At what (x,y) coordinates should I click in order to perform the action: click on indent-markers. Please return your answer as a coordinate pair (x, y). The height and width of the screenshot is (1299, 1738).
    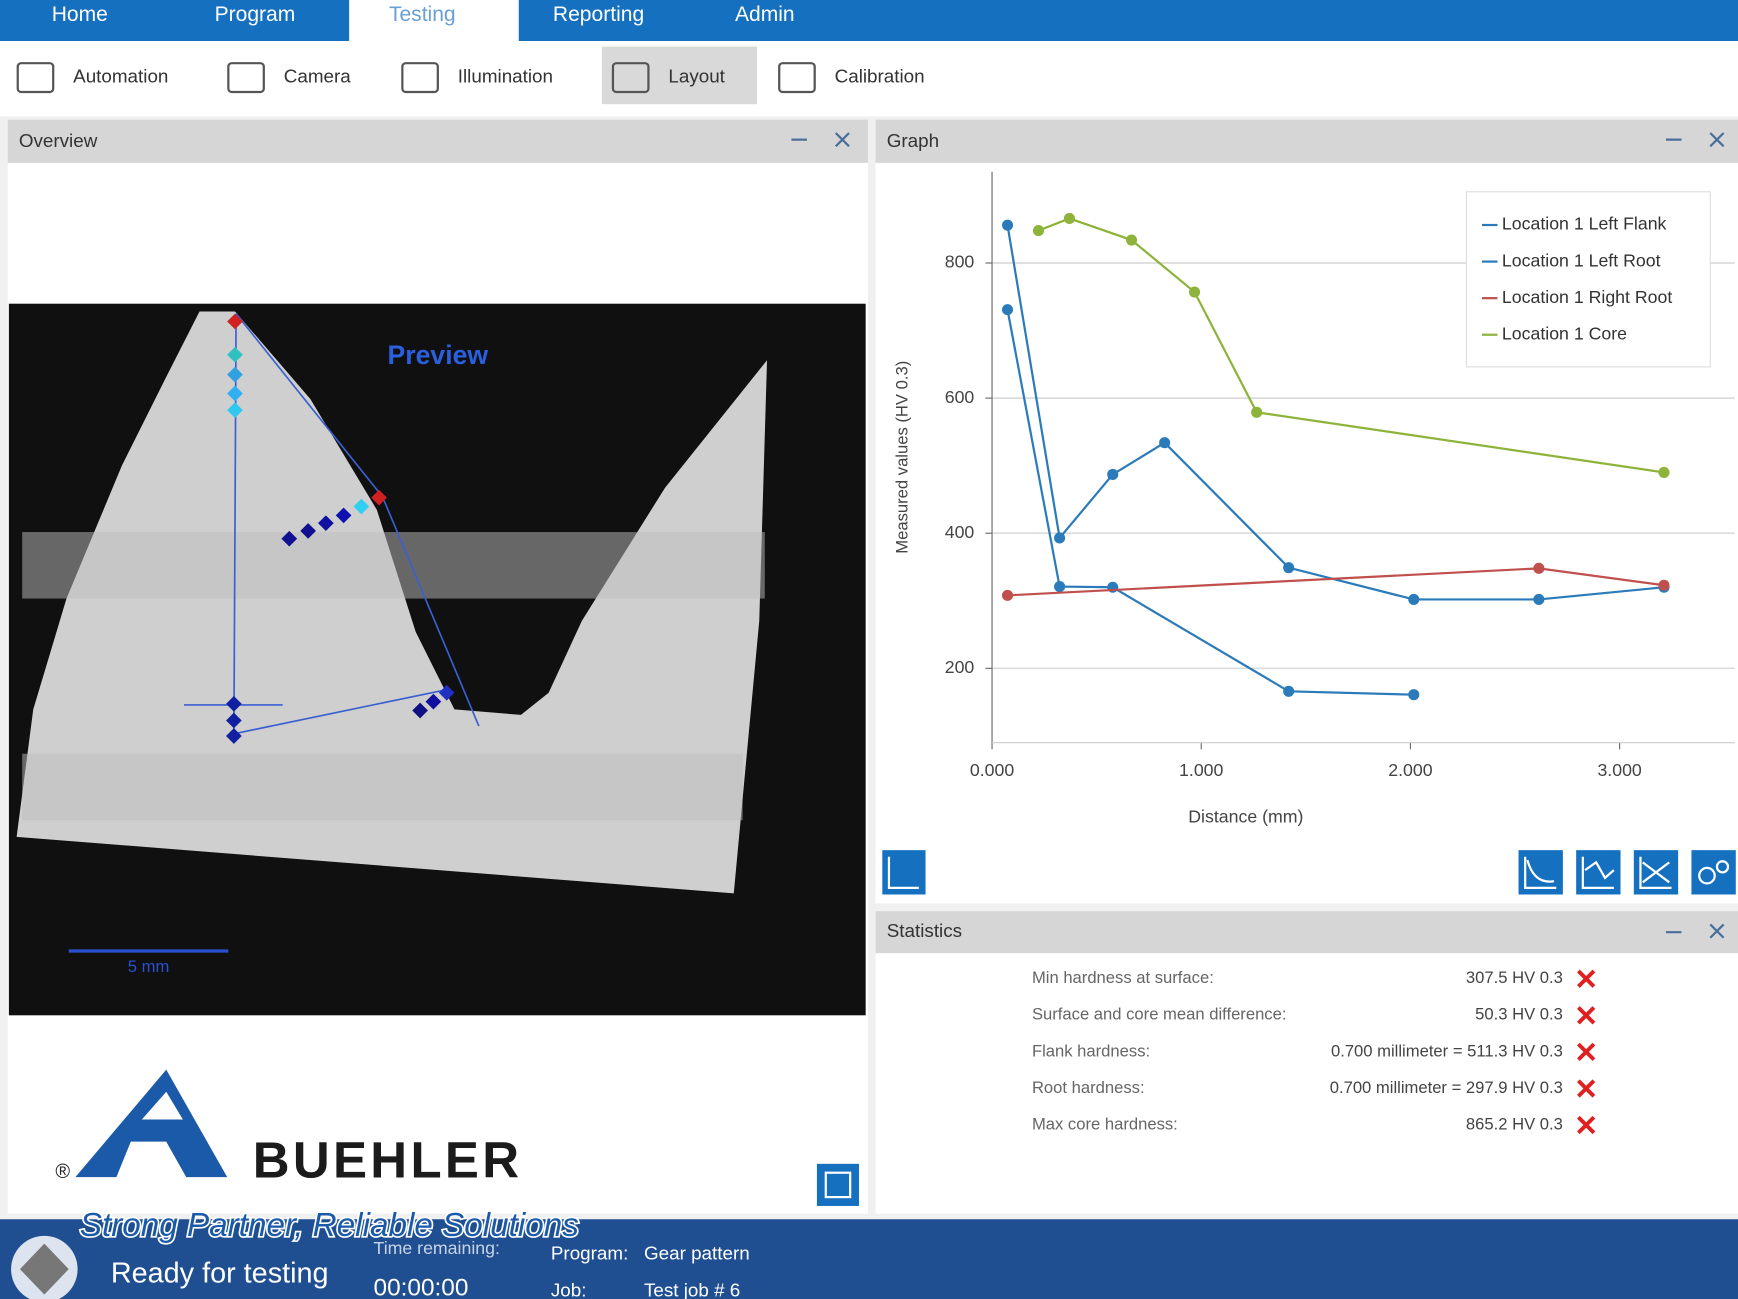
    Looking at the image, I should click on (340, 528).